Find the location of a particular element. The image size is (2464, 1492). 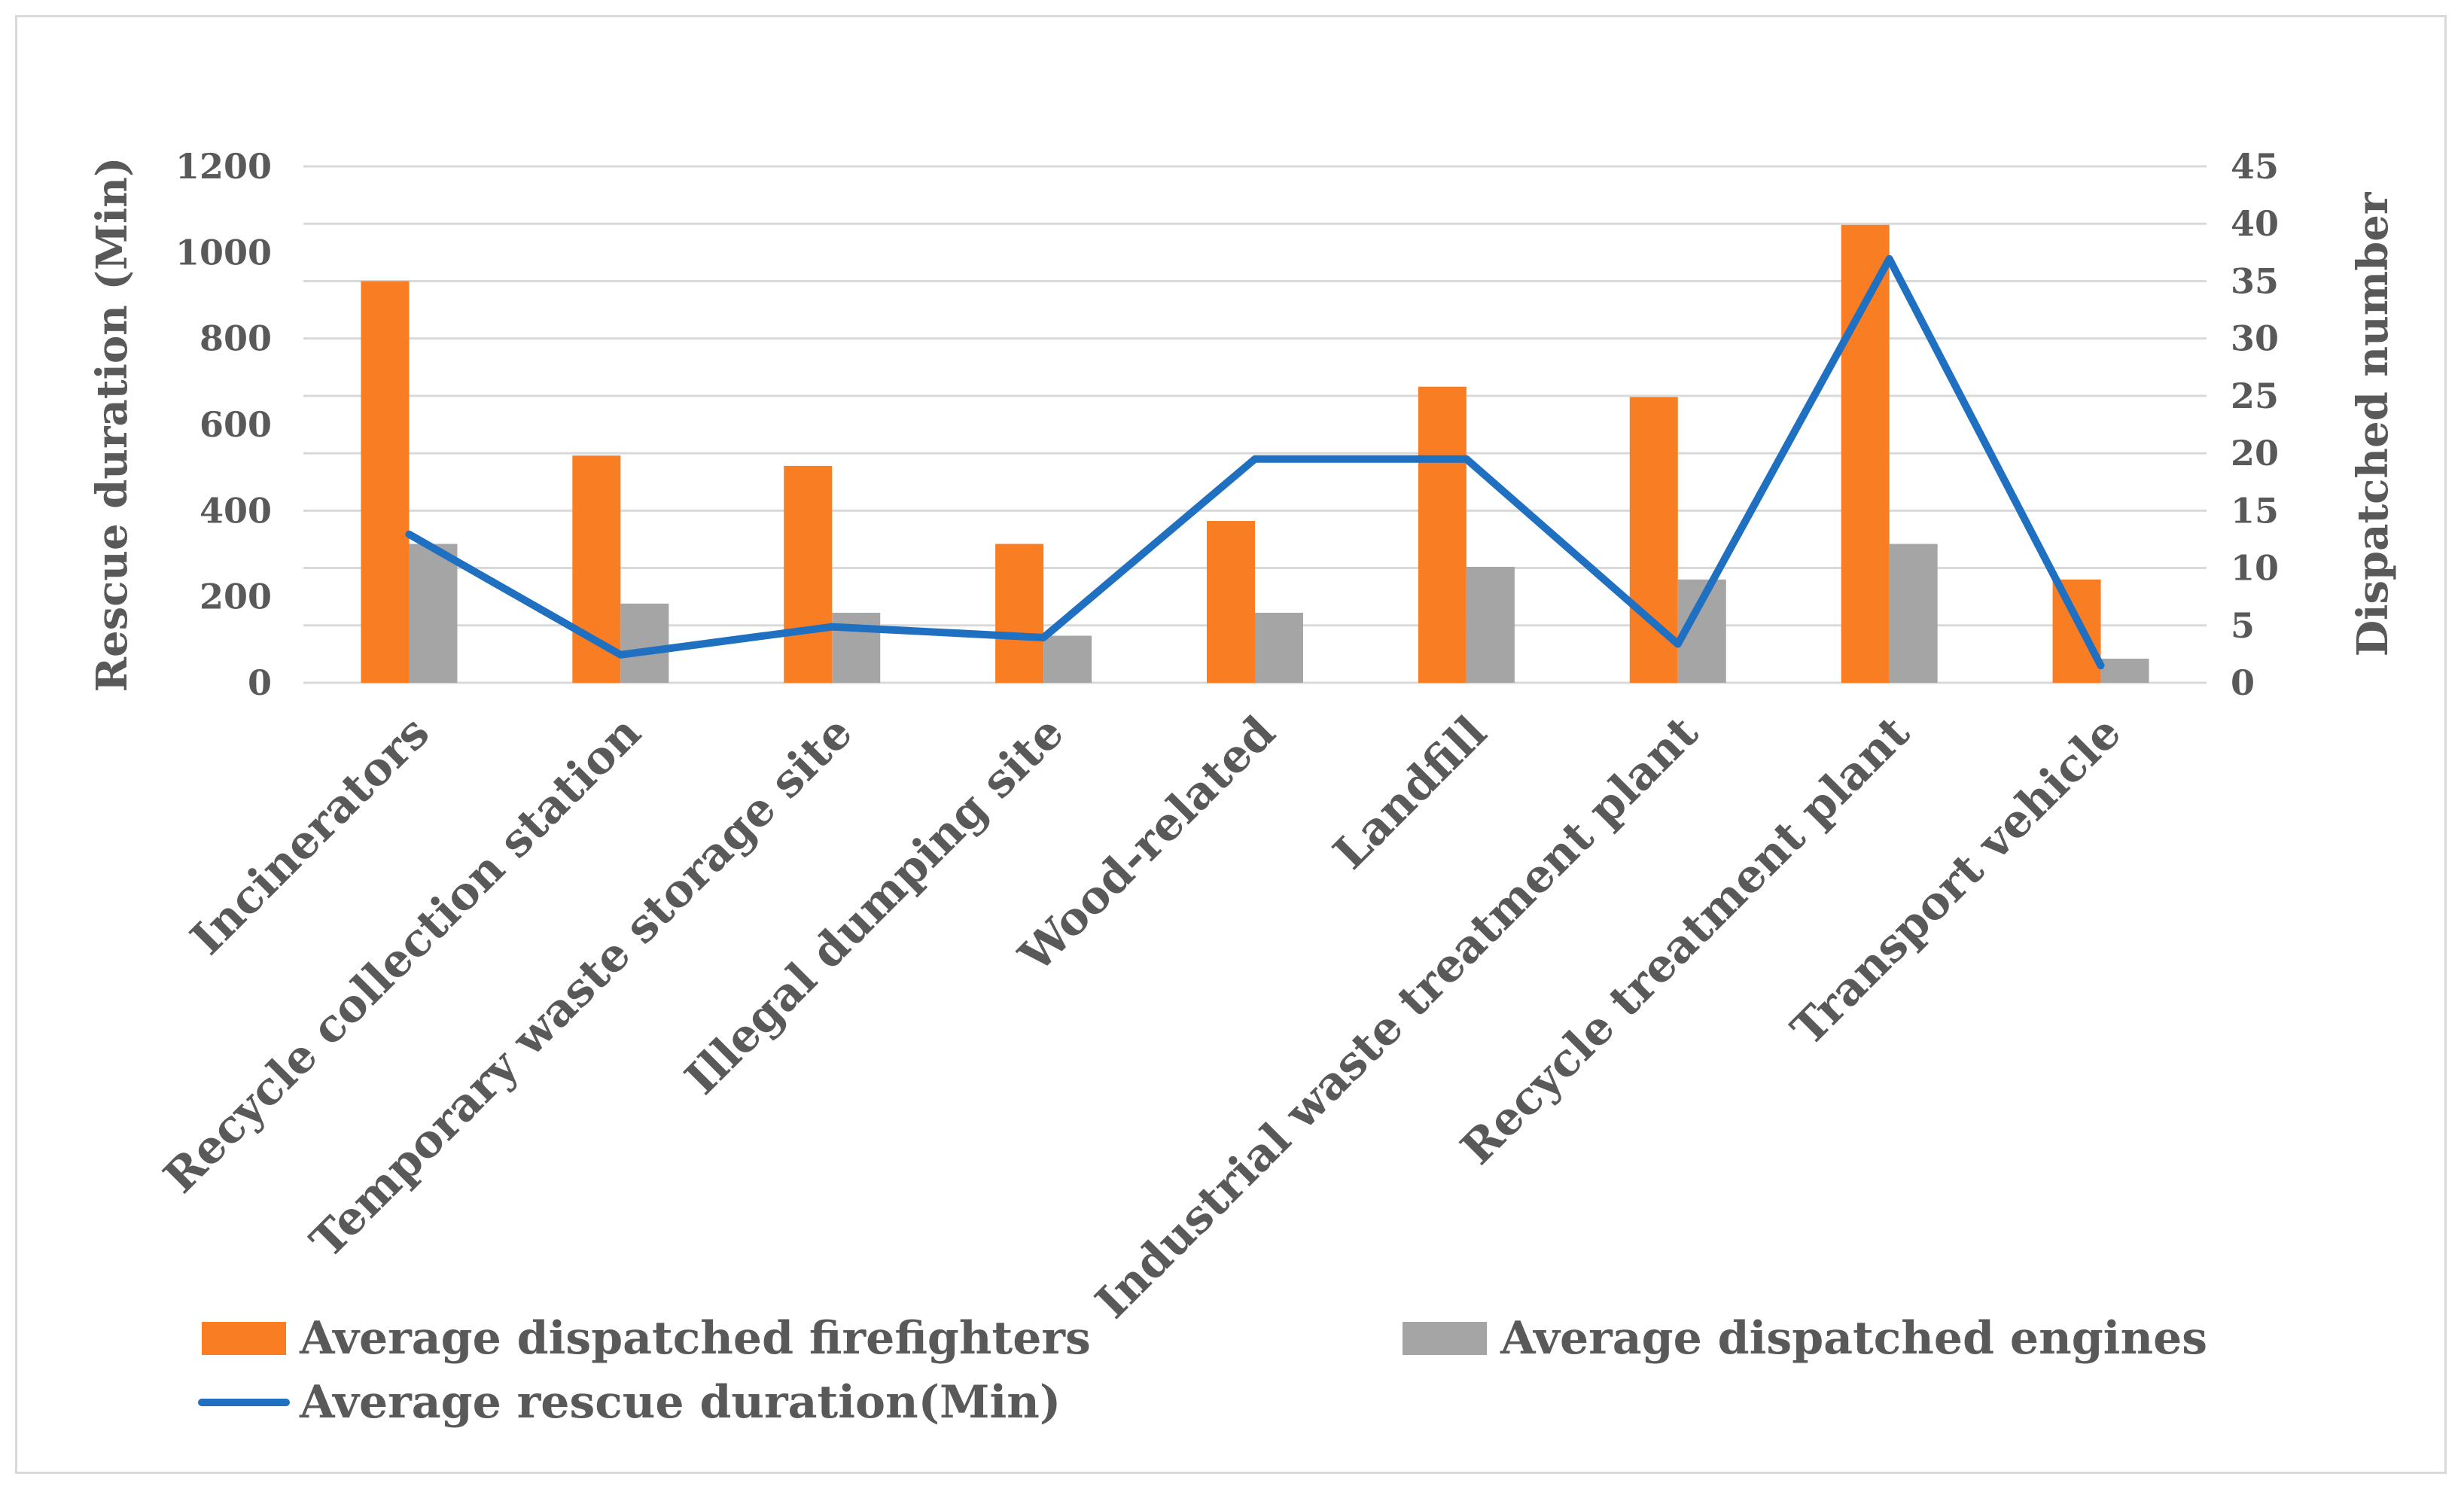

left-tick-label: 1200 is located at coordinates (223, 167).